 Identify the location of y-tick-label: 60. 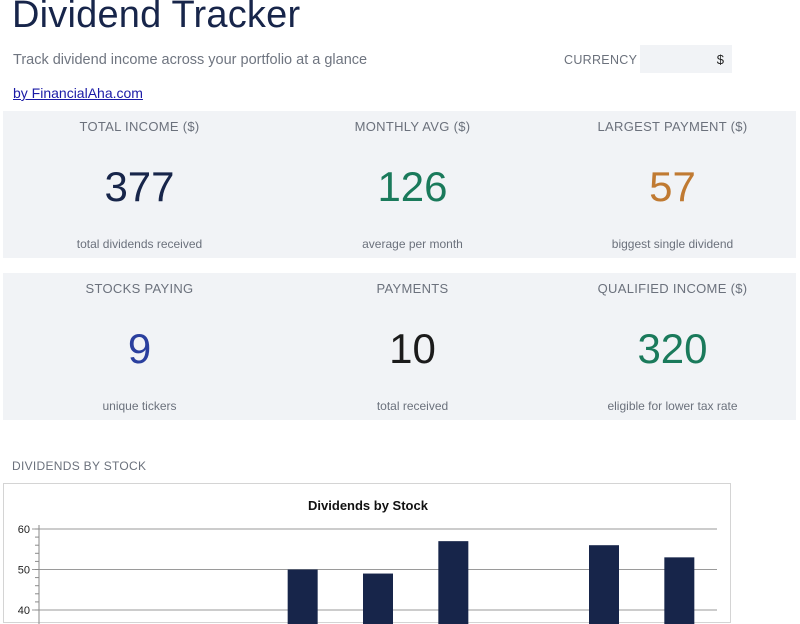
(24, 530).